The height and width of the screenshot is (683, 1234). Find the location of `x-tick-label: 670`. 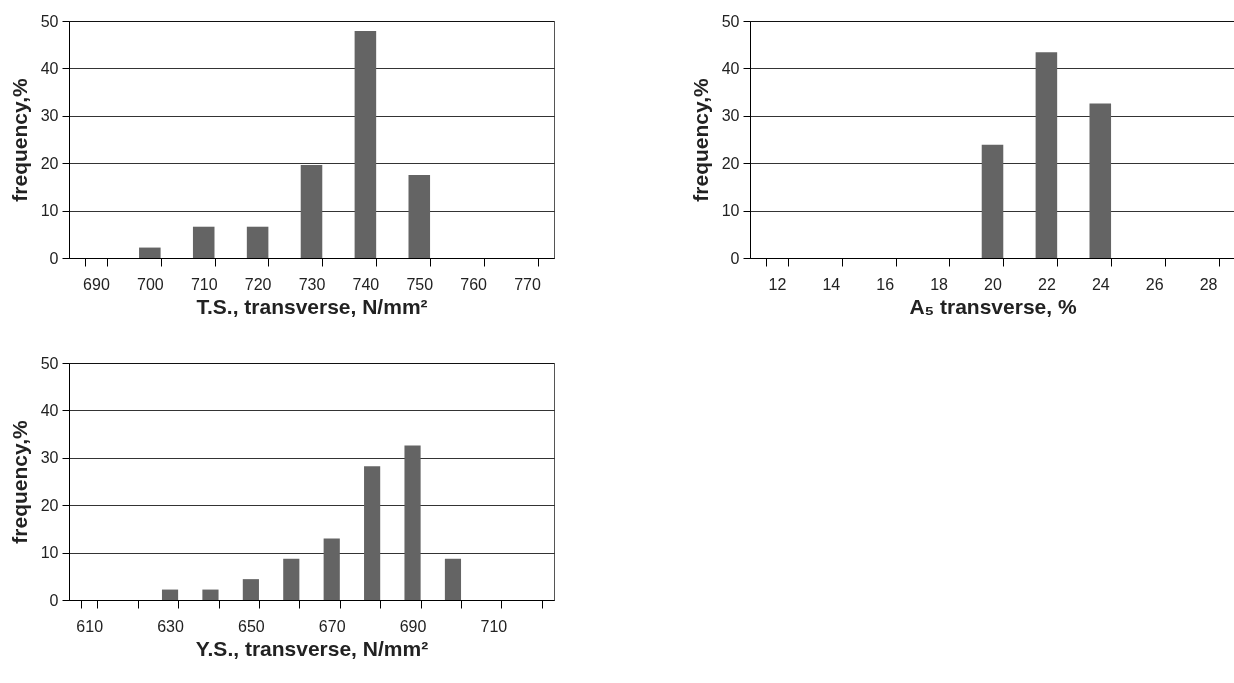

x-tick-label: 670 is located at coordinates (332, 626).